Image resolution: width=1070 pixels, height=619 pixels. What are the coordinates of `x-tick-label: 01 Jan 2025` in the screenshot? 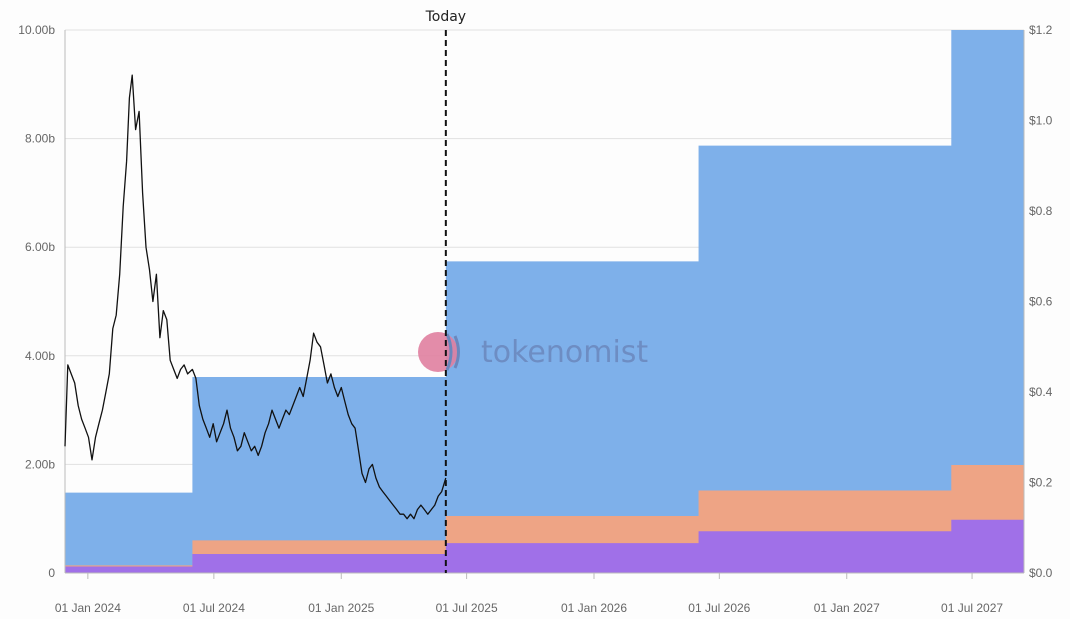 It's located at (341, 608).